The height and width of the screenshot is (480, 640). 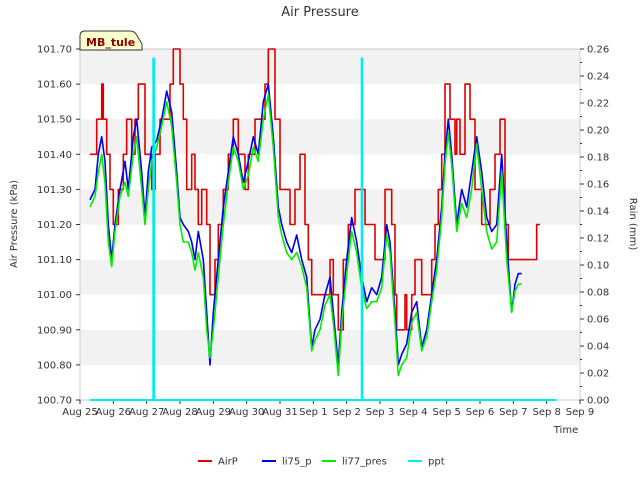 What do you see at coordinates (113, 412) in the screenshot?
I see `x-tick-label: Aug 26` at bounding box center [113, 412].